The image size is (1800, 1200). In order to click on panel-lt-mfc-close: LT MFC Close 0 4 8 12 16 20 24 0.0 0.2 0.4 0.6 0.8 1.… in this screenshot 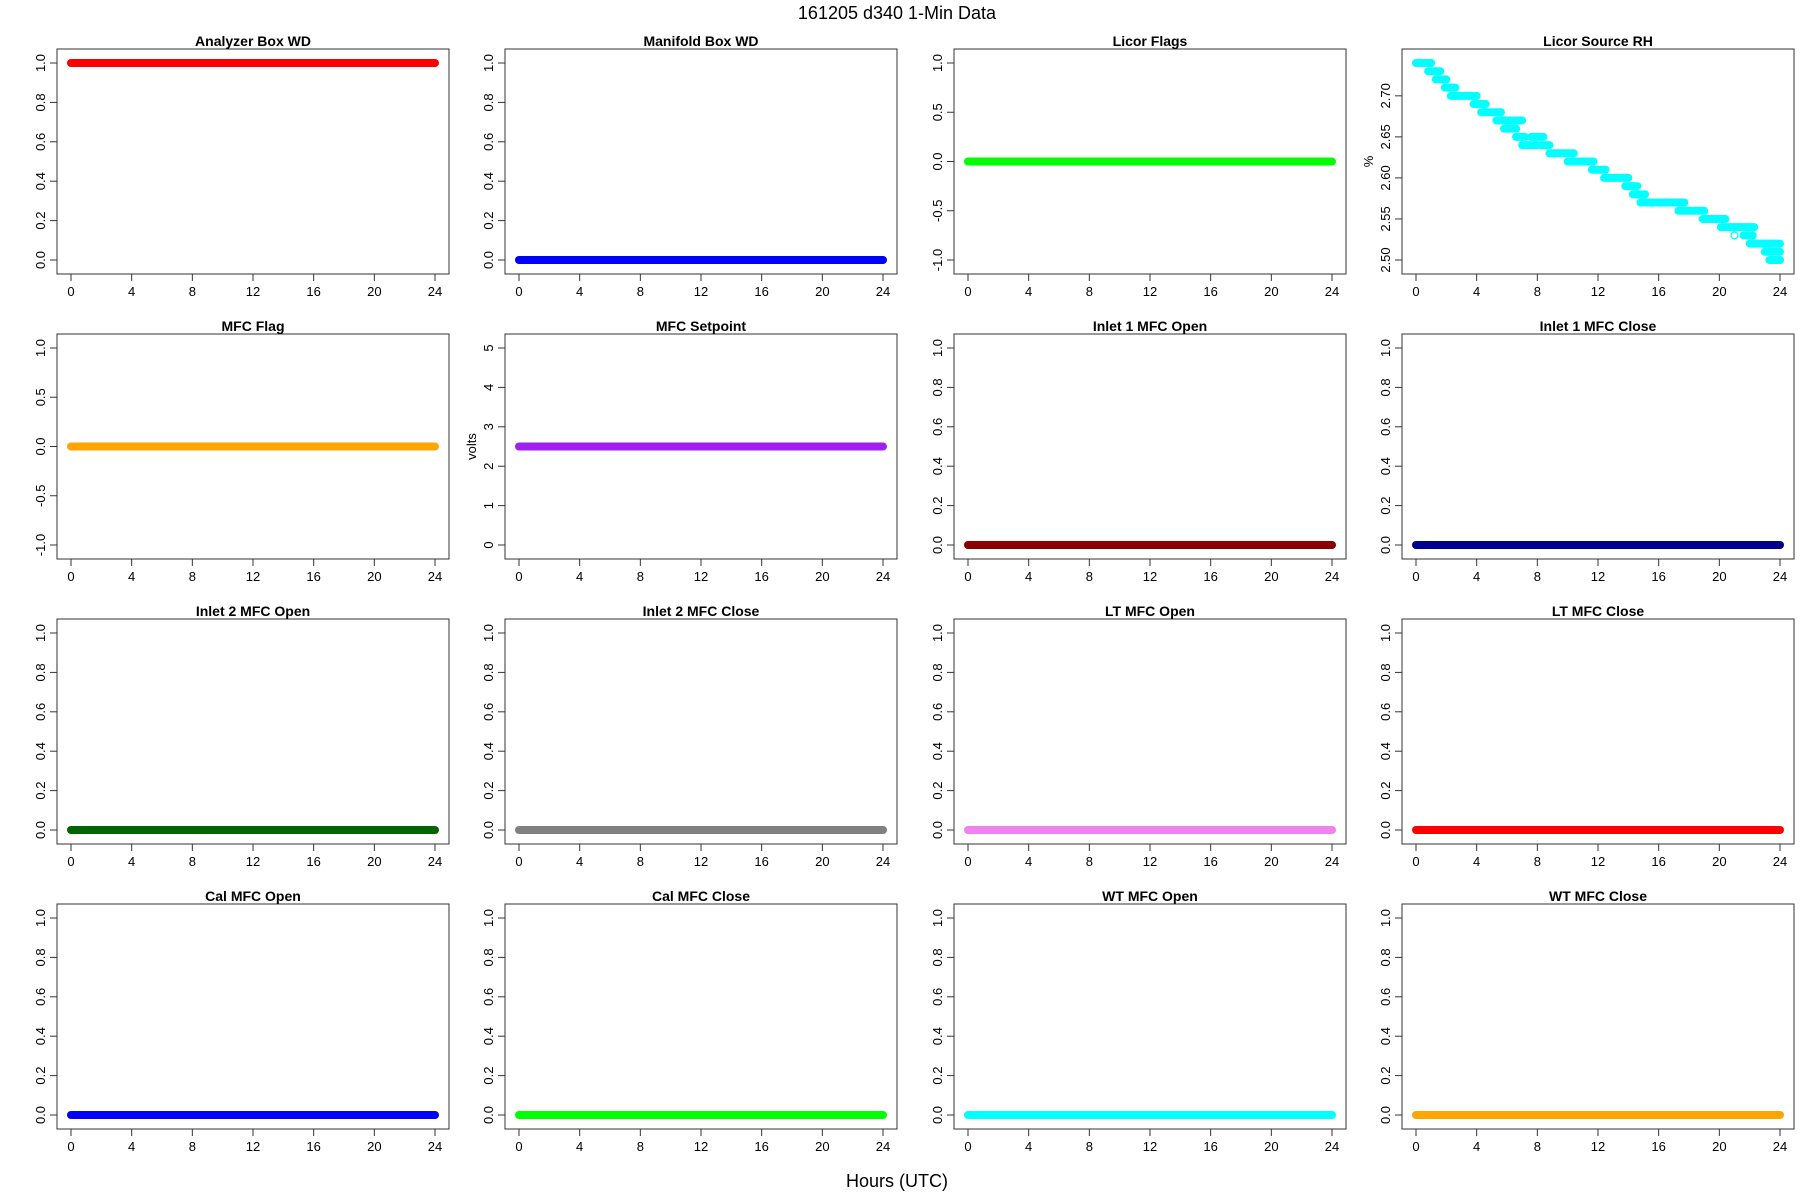, I will do `click(1586, 736)`.